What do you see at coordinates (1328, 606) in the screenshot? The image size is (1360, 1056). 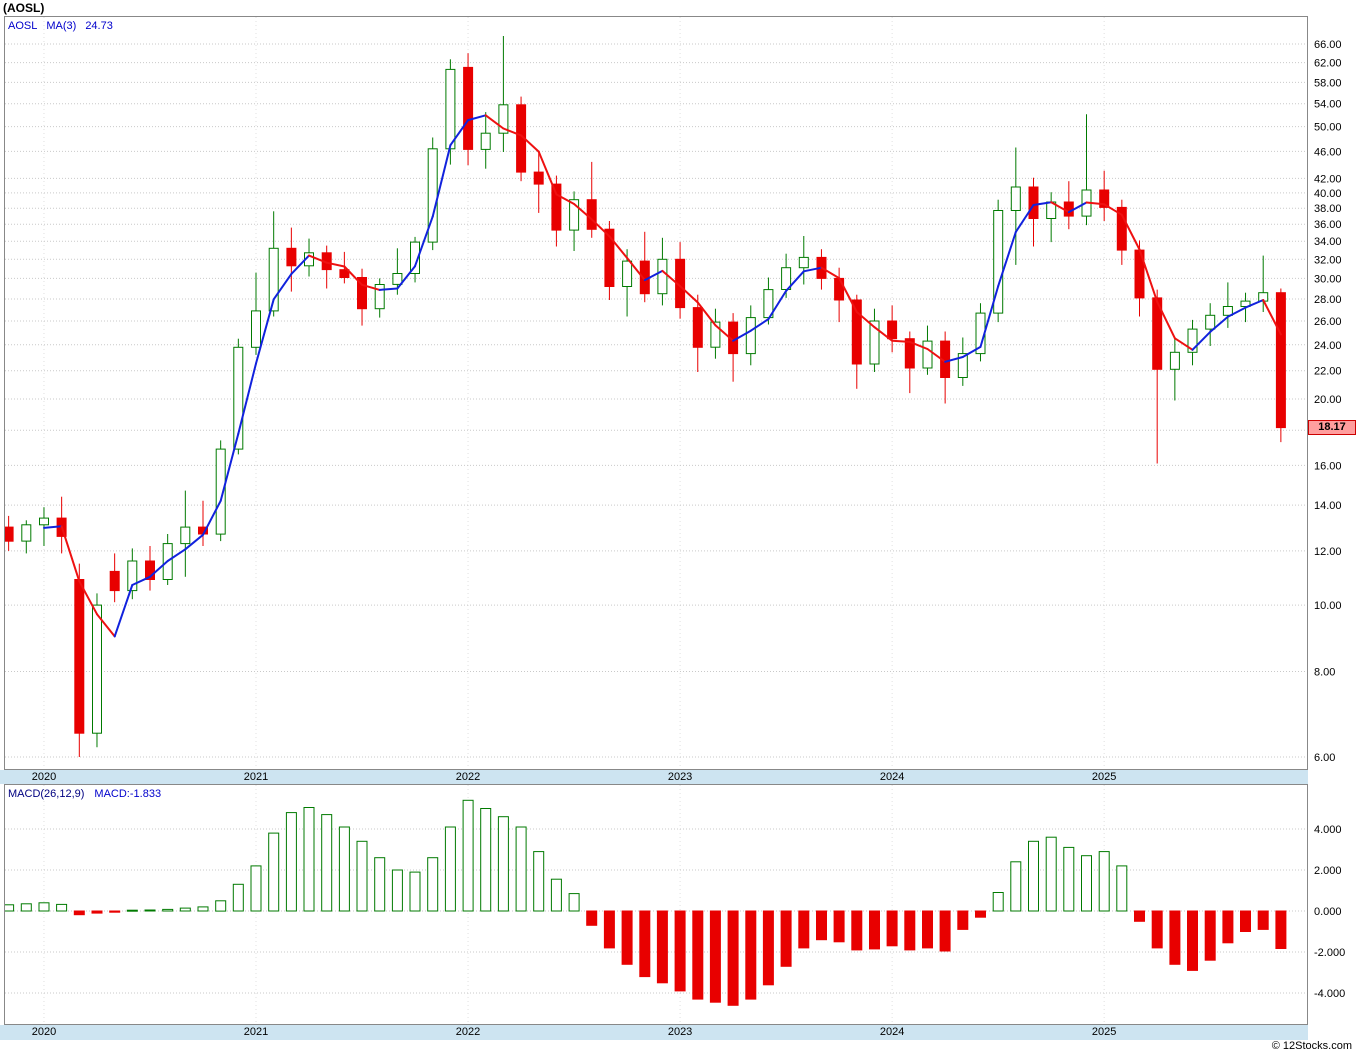 I see `price-axis-label: 10.00` at bounding box center [1328, 606].